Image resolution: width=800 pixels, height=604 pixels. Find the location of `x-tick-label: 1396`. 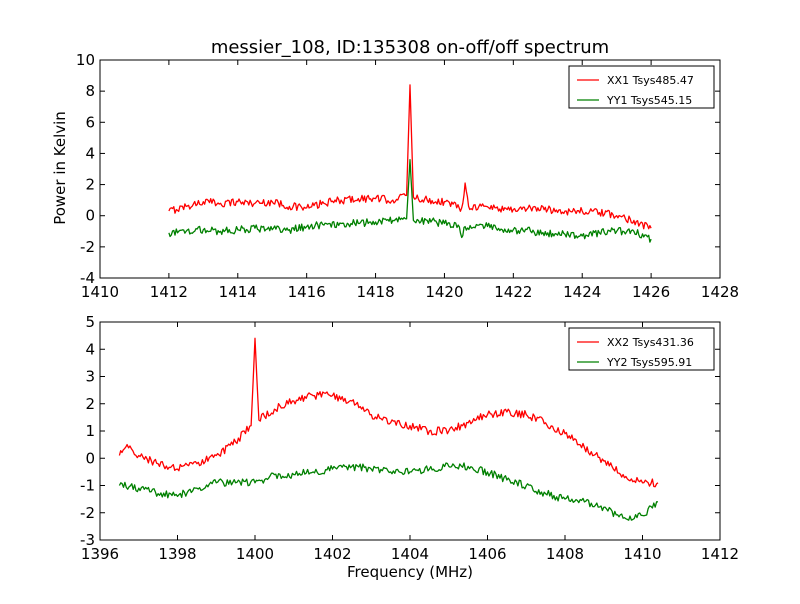

x-tick-label: 1396 is located at coordinates (100, 554).